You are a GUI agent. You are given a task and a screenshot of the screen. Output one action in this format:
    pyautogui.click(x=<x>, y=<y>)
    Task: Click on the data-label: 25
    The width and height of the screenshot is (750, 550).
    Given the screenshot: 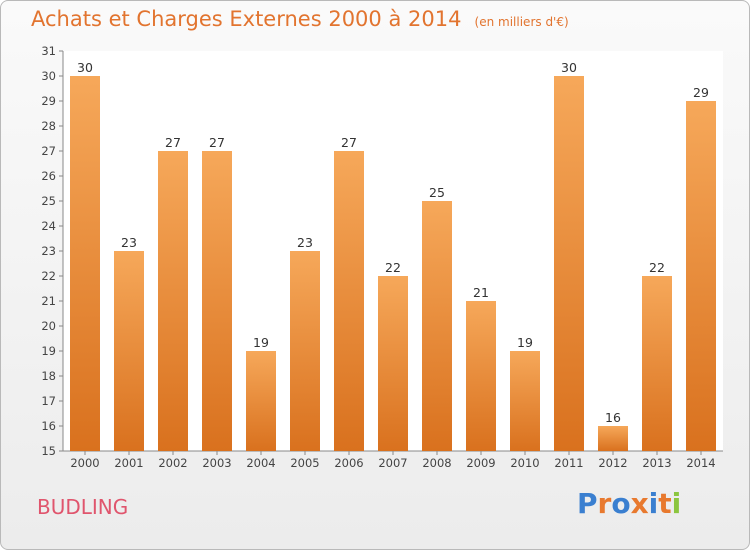 What is the action you would take?
    pyautogui.click(x=437, y=192)
    